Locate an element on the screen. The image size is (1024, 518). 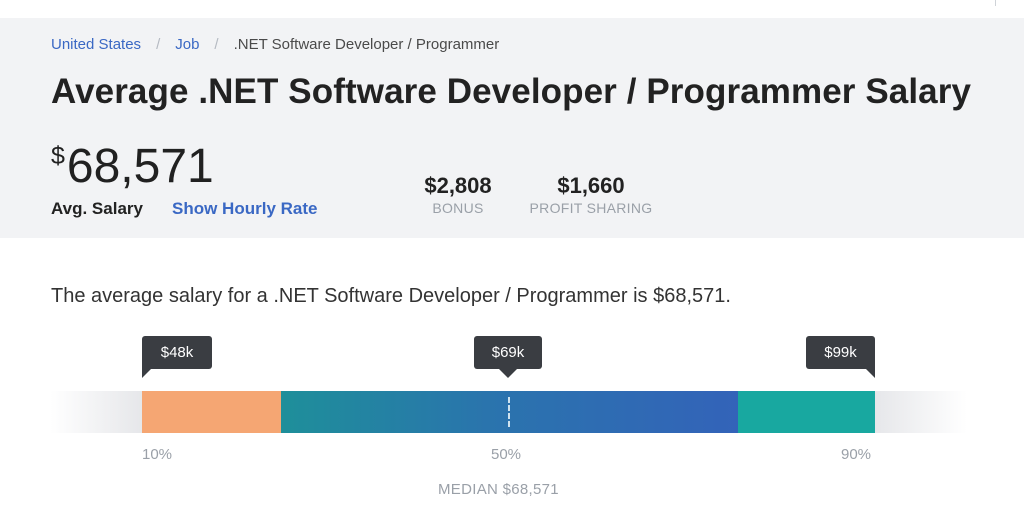
percentile-label-50: 50% is located at coordinates (506, 454).